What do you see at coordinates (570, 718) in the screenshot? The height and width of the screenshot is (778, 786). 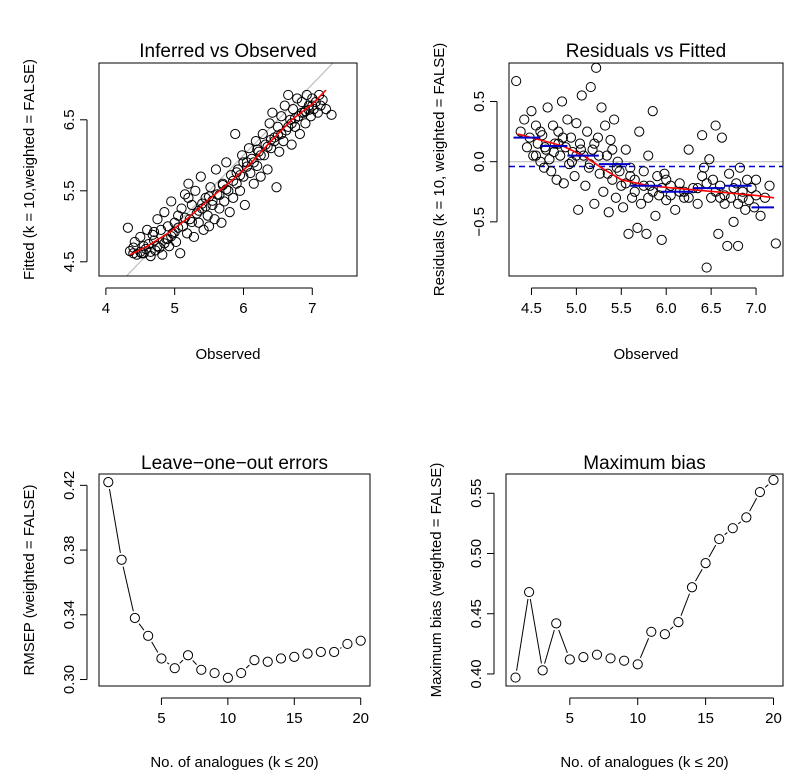 I see `x-tick-label: 5` at bounding box center [570, 718].